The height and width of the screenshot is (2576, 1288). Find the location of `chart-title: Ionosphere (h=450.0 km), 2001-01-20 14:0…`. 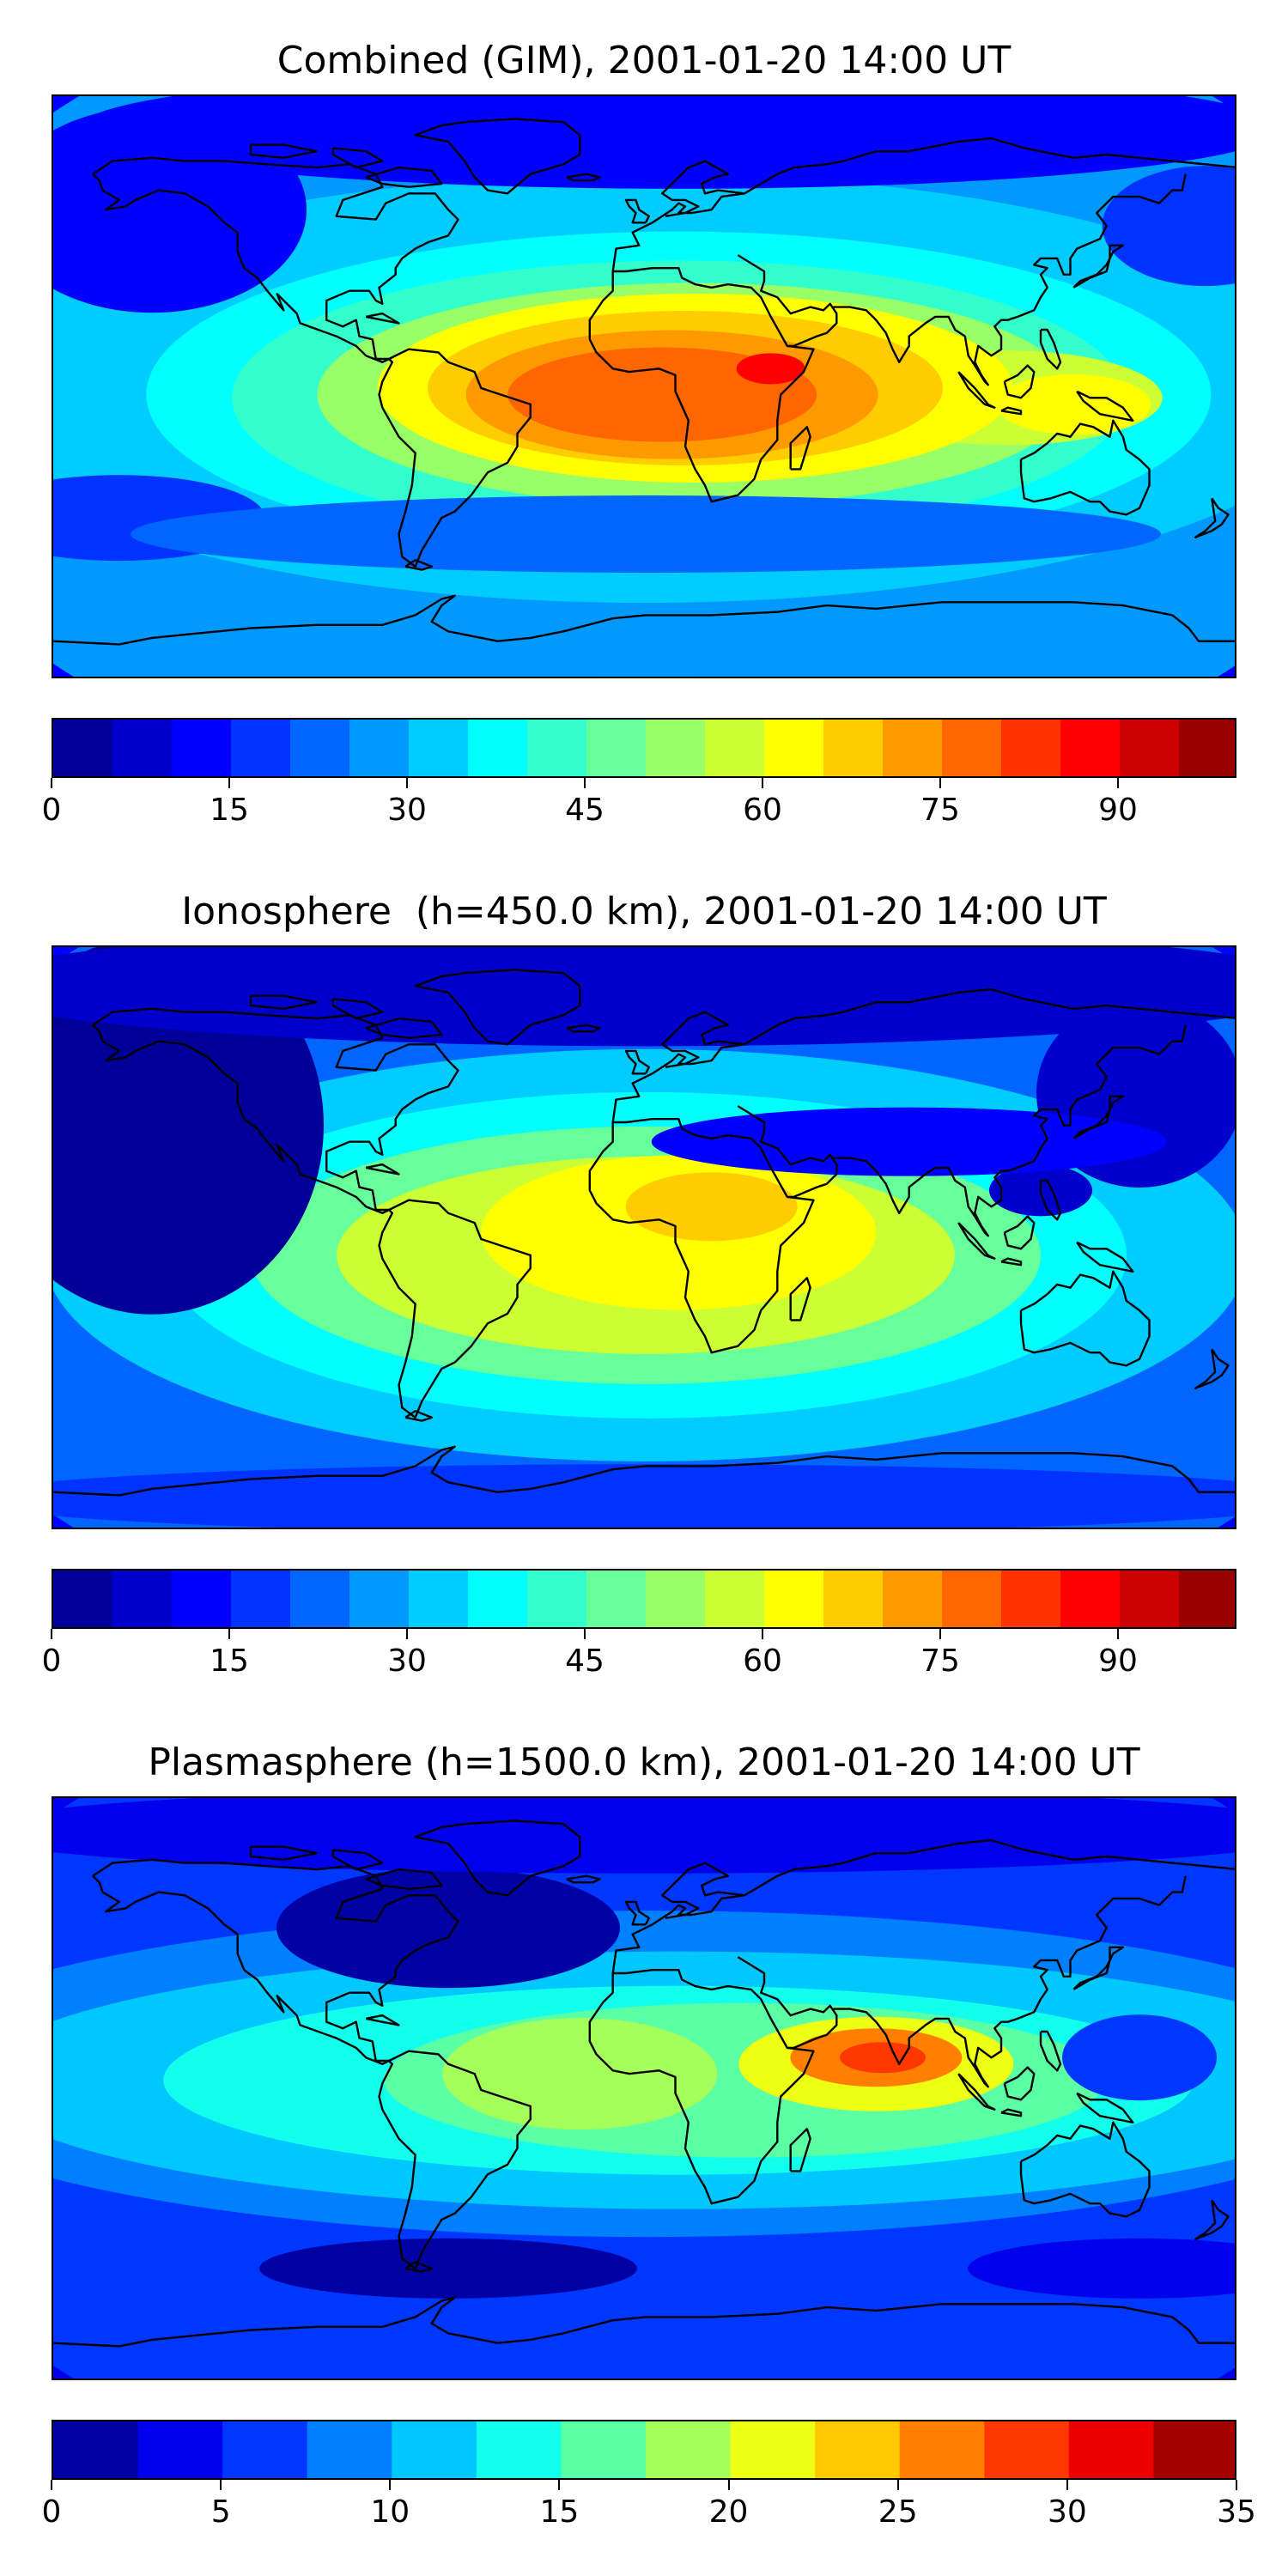

chart-title: Ionosphere (h=450.0 km), 2001-01-20 14:0… is located at coordinates (644, 911).